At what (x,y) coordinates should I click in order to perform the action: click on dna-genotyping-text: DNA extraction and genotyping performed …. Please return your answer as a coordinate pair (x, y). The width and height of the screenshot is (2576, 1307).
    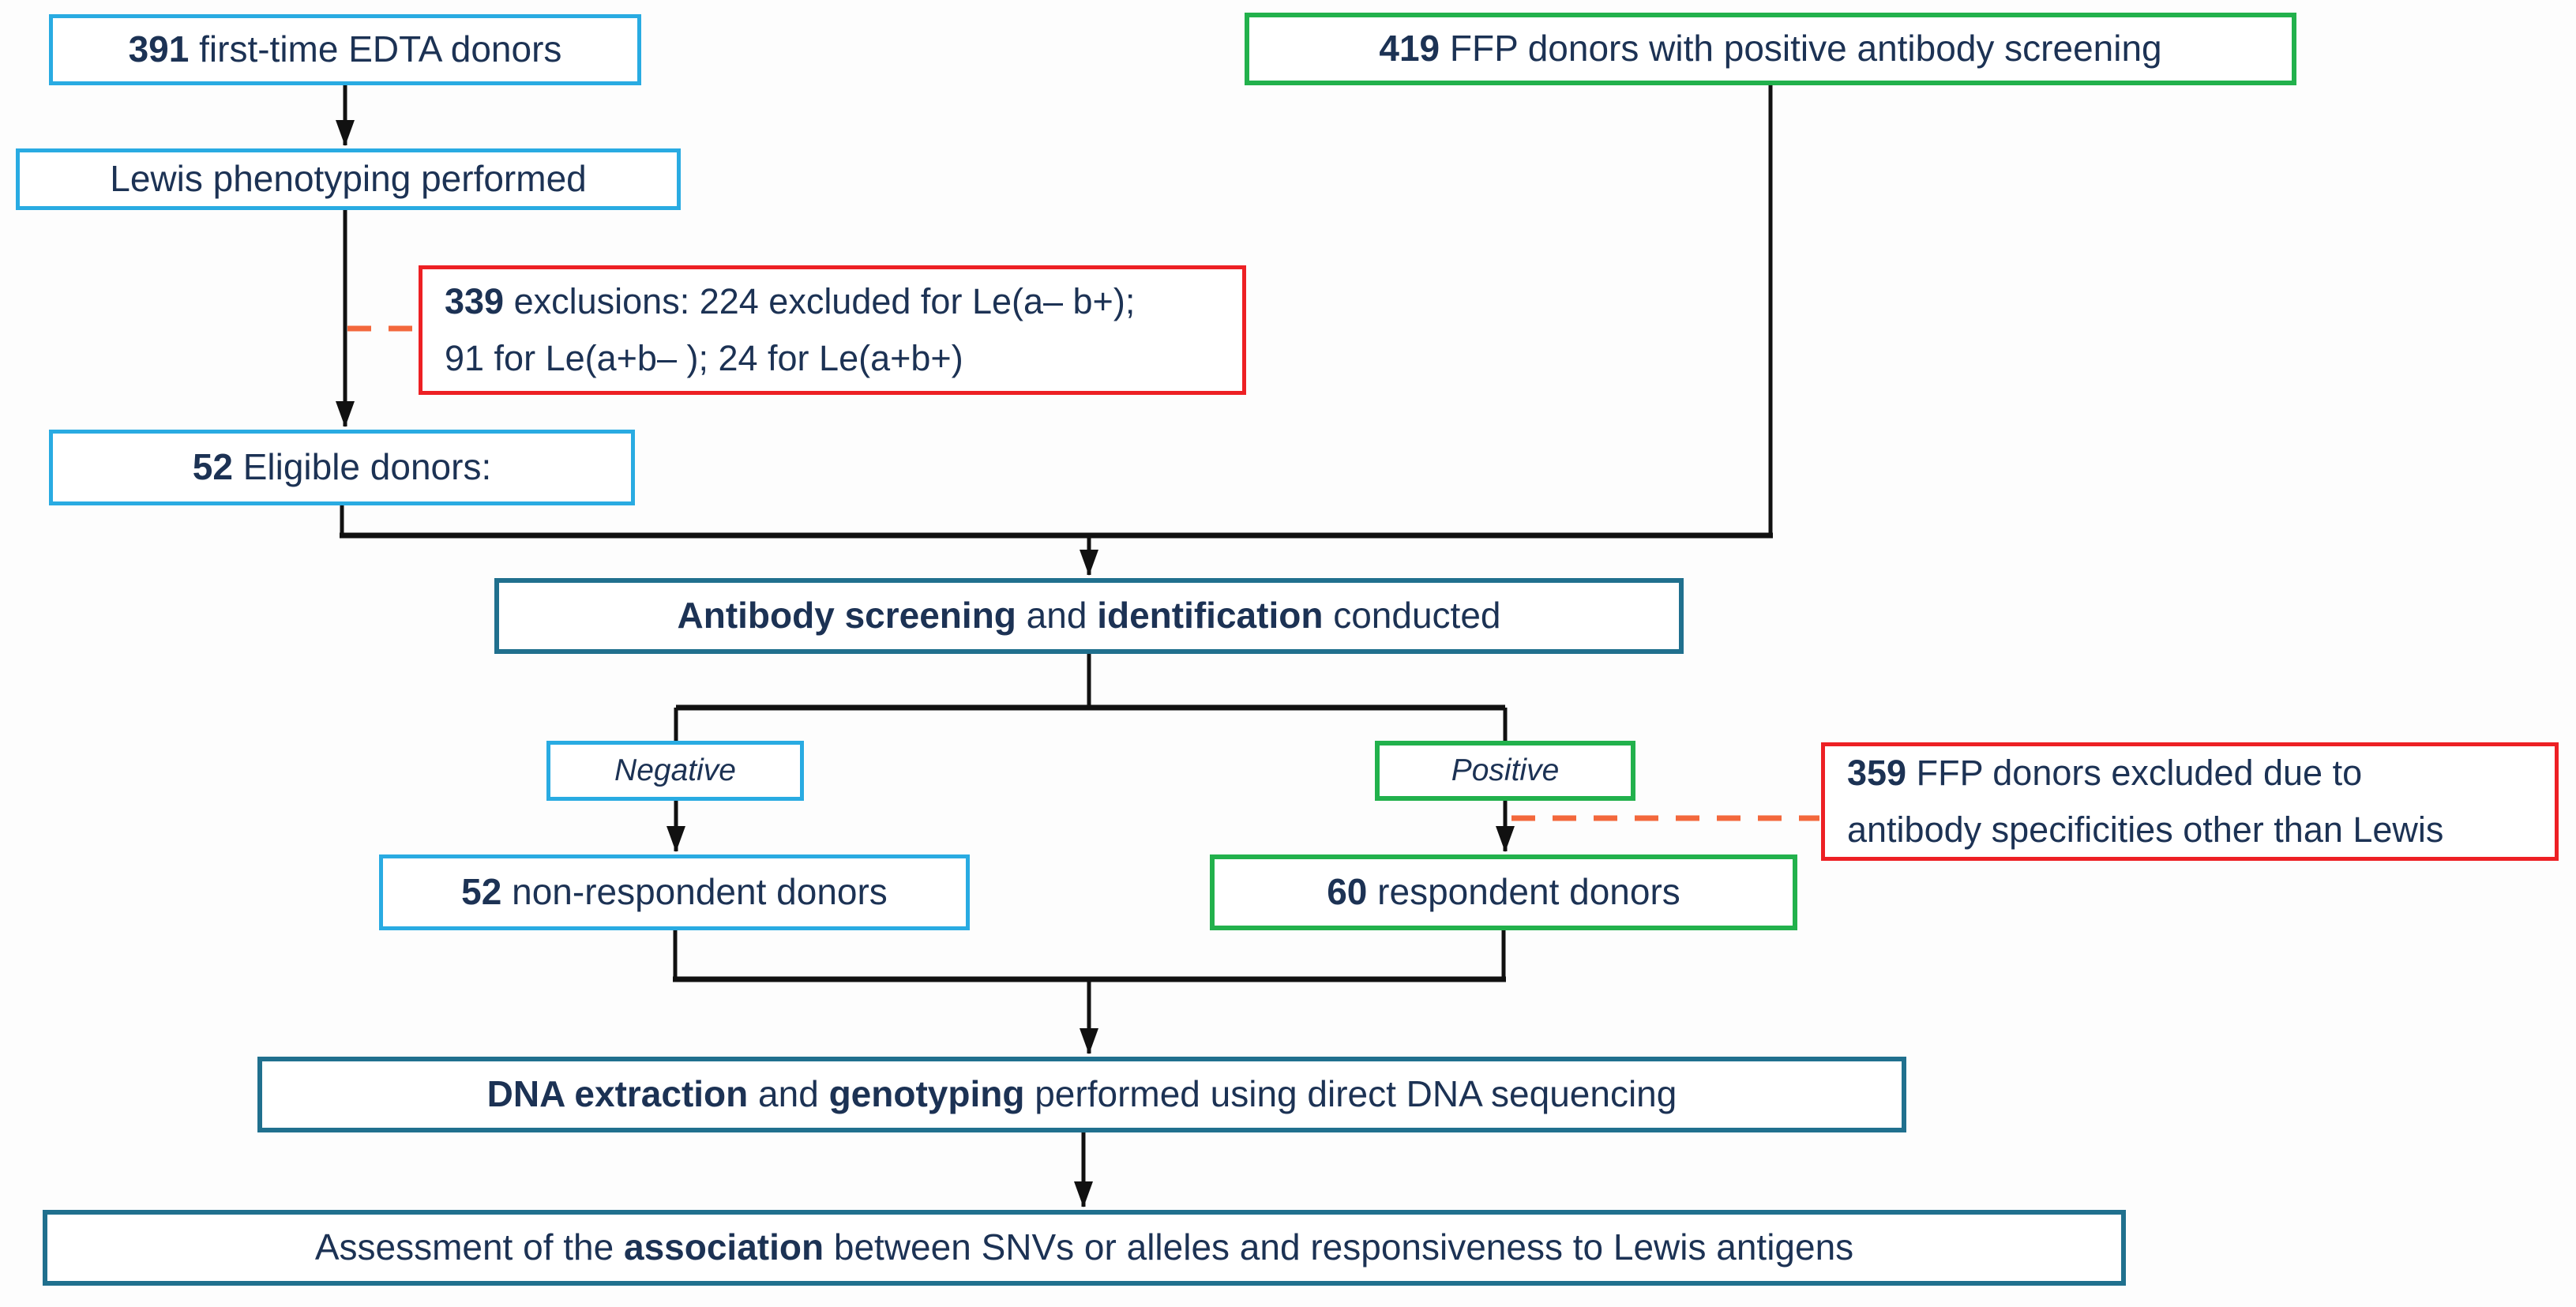
    Looking at the image, I should click on (1082, 1094).